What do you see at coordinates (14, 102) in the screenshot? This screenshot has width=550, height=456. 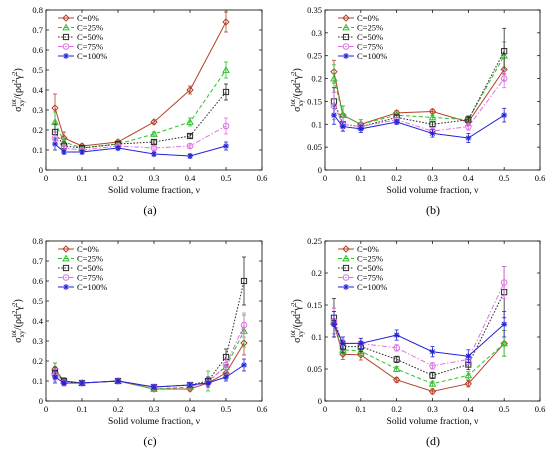 I see `y-axis-label-part: tot` at bounding box center [14, 102].